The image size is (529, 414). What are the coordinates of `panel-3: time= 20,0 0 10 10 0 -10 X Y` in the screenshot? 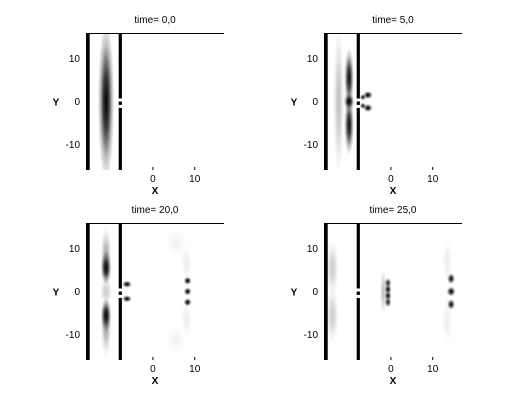 It's located at (138, 296).